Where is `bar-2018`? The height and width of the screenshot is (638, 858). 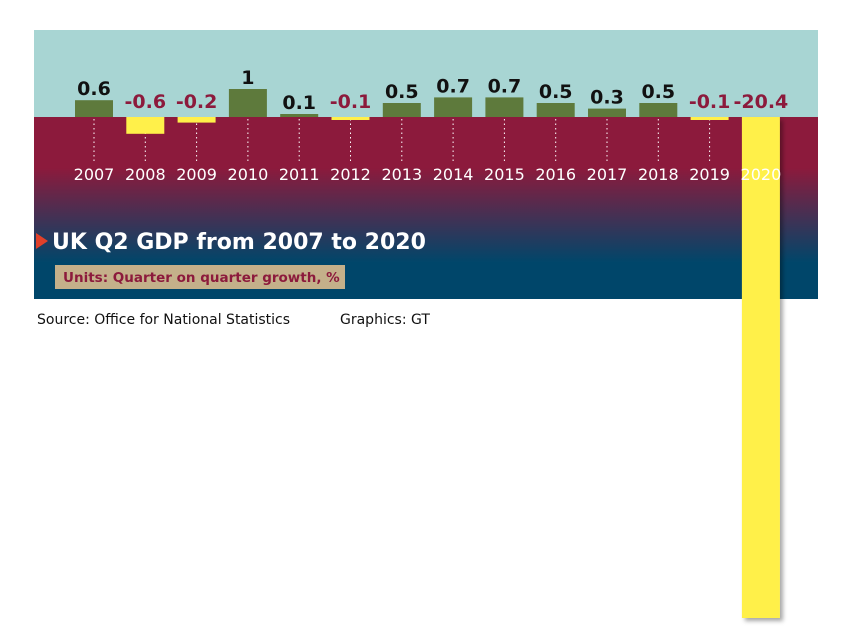
bar-2018 is located at coordinates (658, 110).